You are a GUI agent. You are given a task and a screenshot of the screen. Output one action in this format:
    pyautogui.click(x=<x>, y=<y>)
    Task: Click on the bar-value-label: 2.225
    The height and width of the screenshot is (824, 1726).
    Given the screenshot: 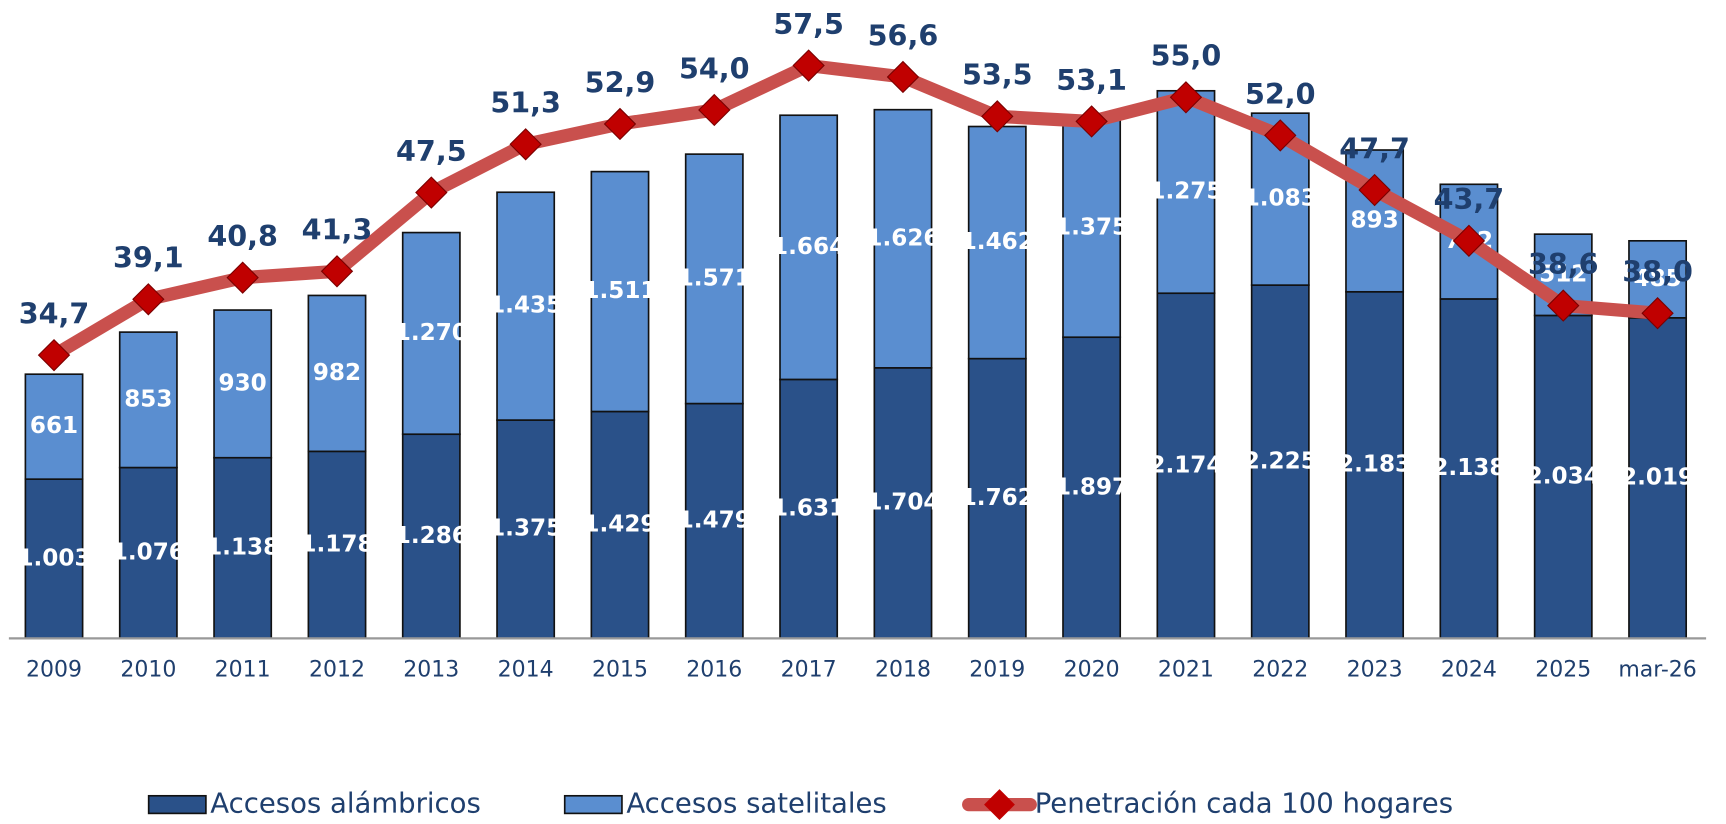 What is the action you would take?
    pyautogui.click(x=1280, y=461)
    